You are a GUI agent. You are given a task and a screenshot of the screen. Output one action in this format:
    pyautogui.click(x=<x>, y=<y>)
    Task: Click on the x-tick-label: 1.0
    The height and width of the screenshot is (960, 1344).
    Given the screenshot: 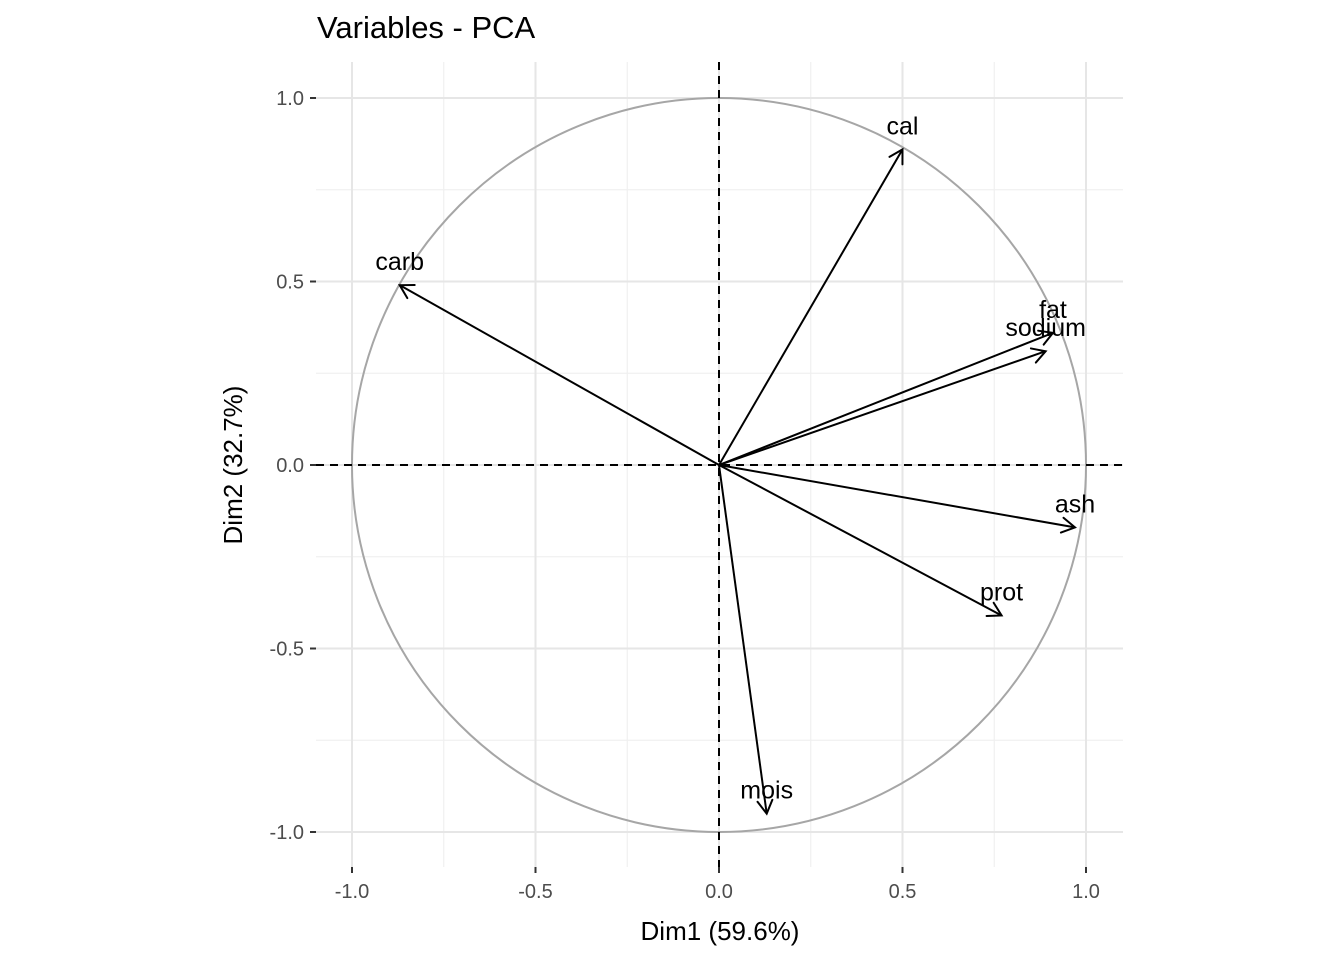 What is the action you would take?
    pyautogui.click(x=1086, y=892)
    